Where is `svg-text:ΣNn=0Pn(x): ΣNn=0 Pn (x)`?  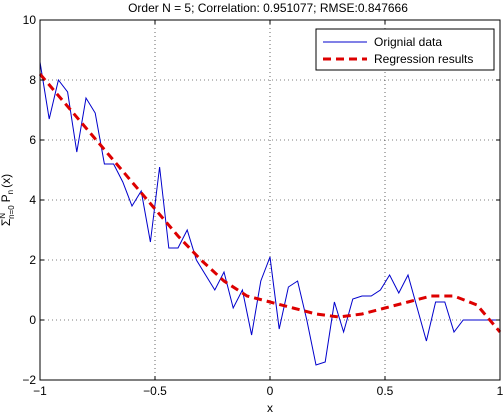
svg-text:ΣNn=0Pn(x): ΣNn=0 Pn (x) is located at coordinates (8, 200).